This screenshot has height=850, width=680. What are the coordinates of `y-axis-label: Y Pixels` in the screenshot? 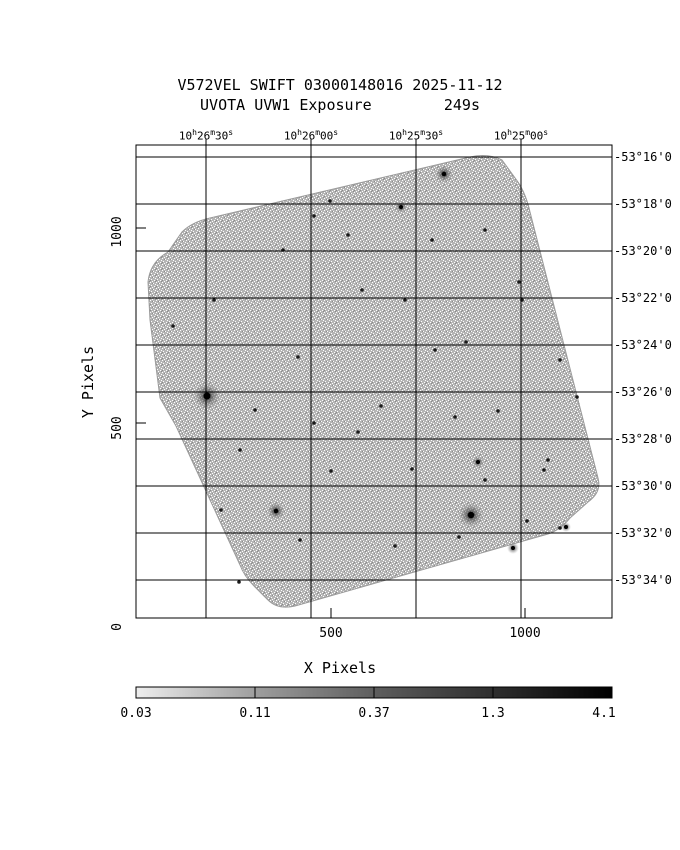 It's located at (88, 382).